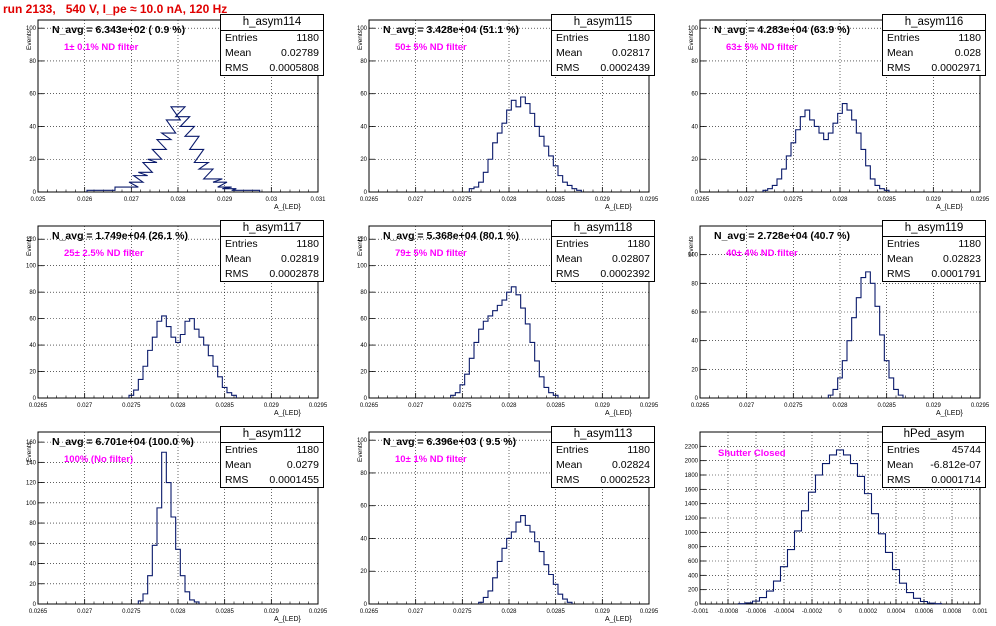  Describe the element at coordinates (31, 484) in the screenshot. I see `y-tick-label: 120` at that location.